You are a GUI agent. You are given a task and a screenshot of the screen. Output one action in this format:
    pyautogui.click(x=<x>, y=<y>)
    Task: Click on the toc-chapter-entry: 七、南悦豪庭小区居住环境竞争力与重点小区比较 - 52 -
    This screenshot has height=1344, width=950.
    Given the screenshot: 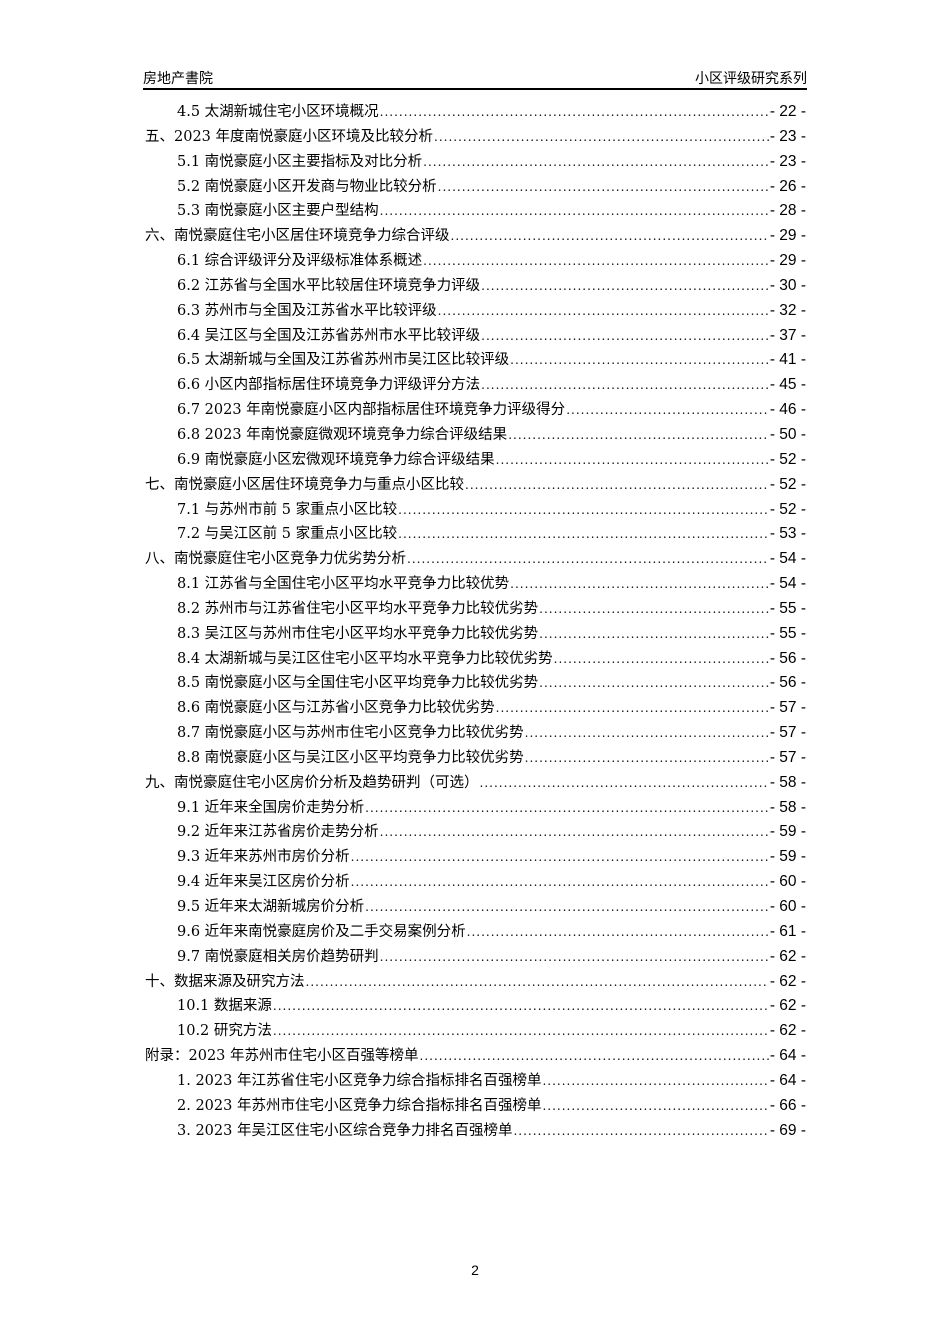 What is the action you would take?
    pyautogui.click(x=475, y=485)
    